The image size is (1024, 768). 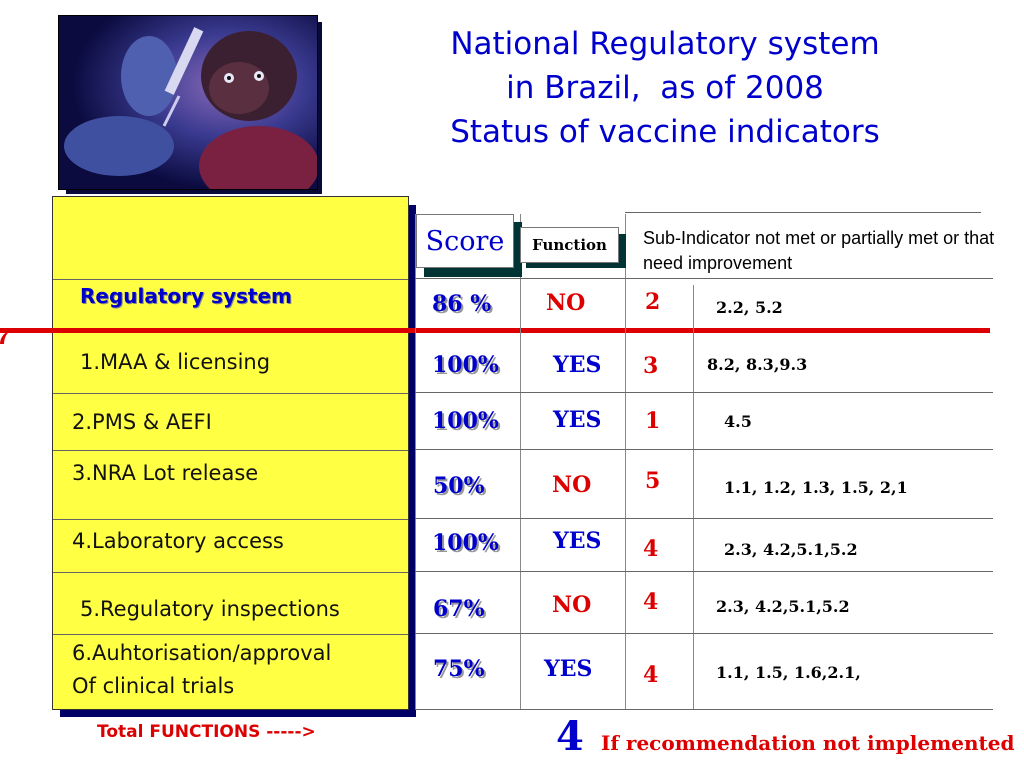 I want to click on row-label-maa: 1.MAA & licensing, so click(x=175, y=362).